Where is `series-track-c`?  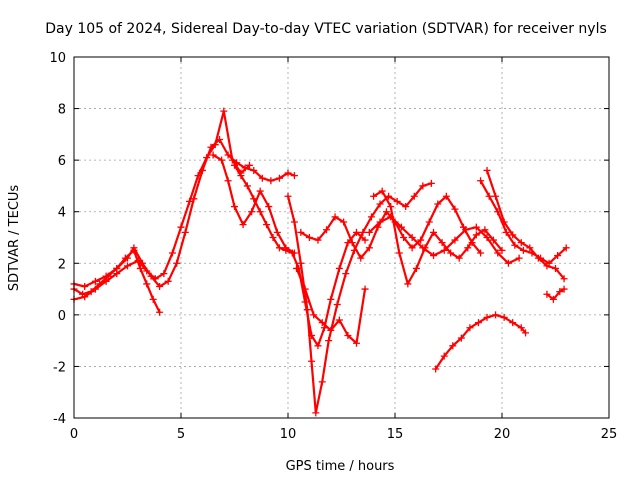
series-track-c is located at coordinates (161, 205).